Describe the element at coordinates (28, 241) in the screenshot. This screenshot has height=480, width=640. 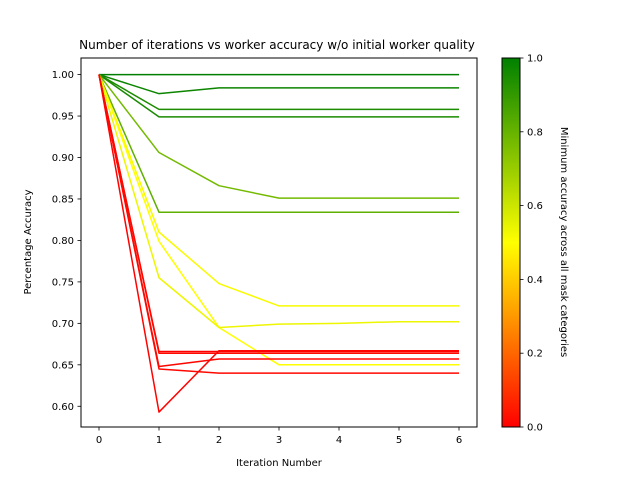
I see `y-axis-label: Percentage Accuracy` at that location.